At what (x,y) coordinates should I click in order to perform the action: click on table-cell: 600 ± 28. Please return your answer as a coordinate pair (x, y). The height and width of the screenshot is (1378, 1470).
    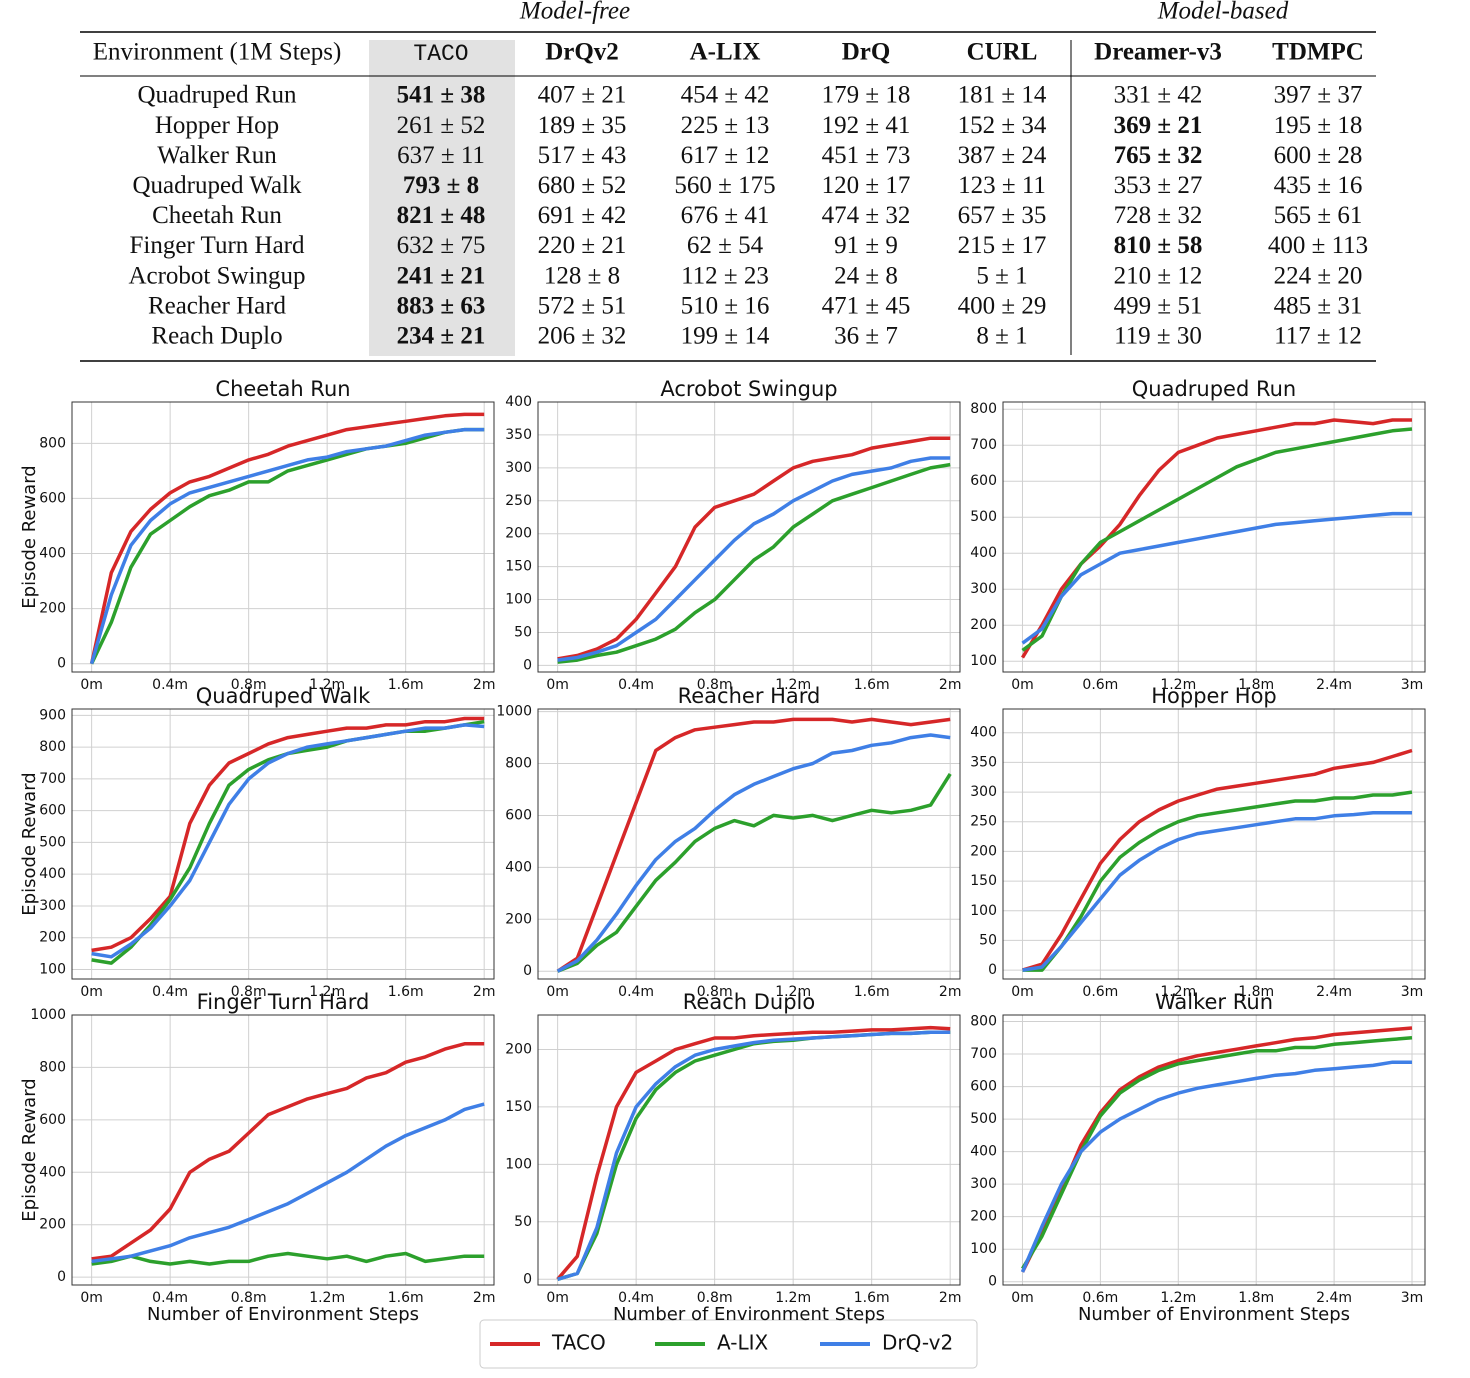
    Looking at the image, I should click on (1318, 155).